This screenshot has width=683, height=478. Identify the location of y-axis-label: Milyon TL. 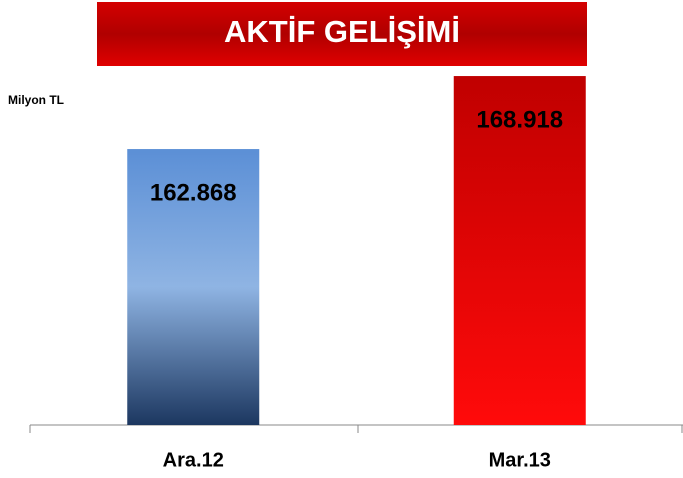
(36, 100).